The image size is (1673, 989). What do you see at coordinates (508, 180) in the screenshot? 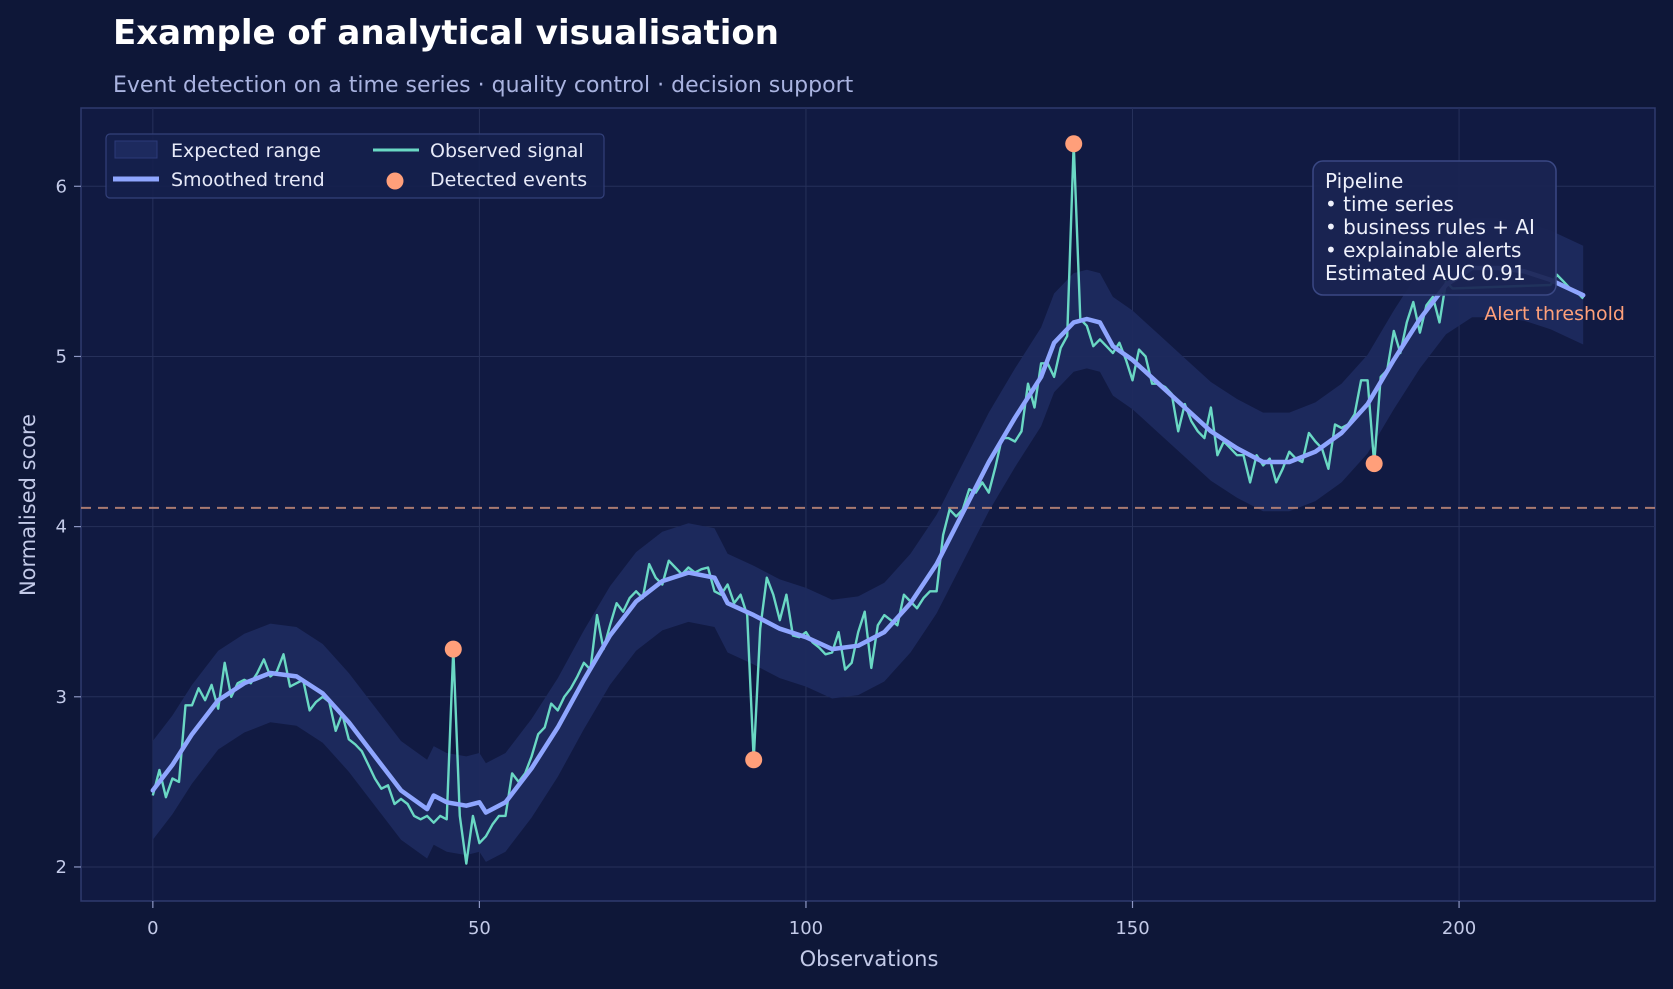
I see `legend-events-label: Detected events` at bounding box center [508, 180].